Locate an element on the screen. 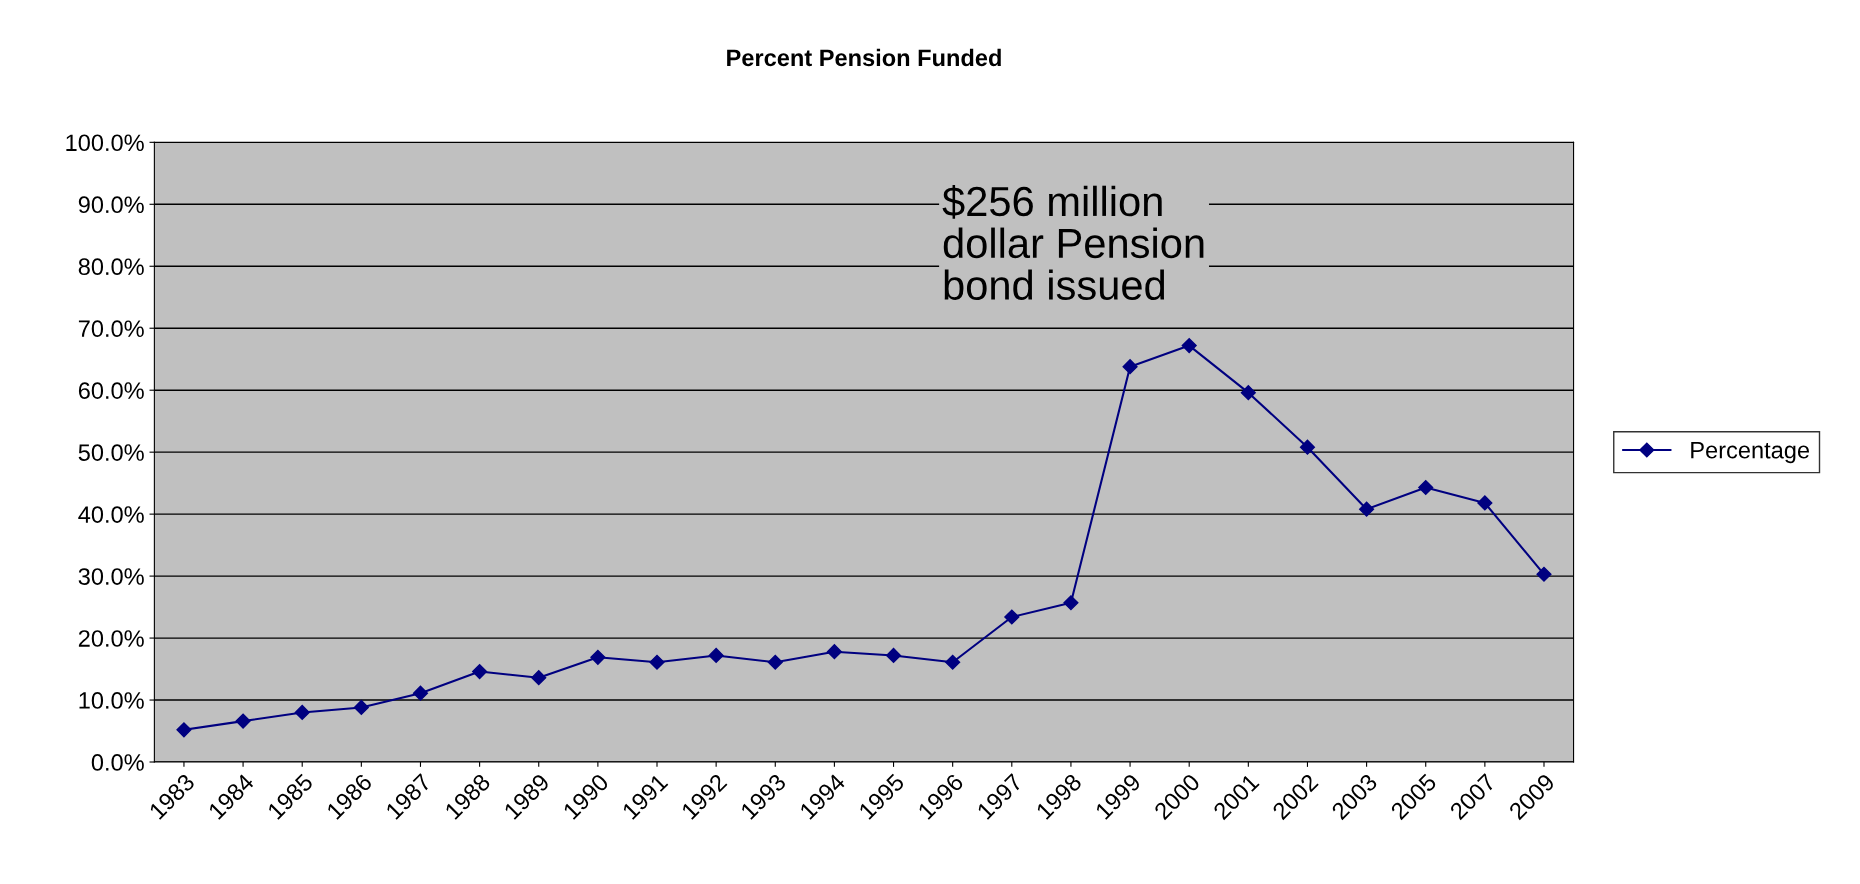 Image resolution: width=1860 pixels, height=884 pixels. y-tick-label: 70.0% is located at coordinates (111, 329).